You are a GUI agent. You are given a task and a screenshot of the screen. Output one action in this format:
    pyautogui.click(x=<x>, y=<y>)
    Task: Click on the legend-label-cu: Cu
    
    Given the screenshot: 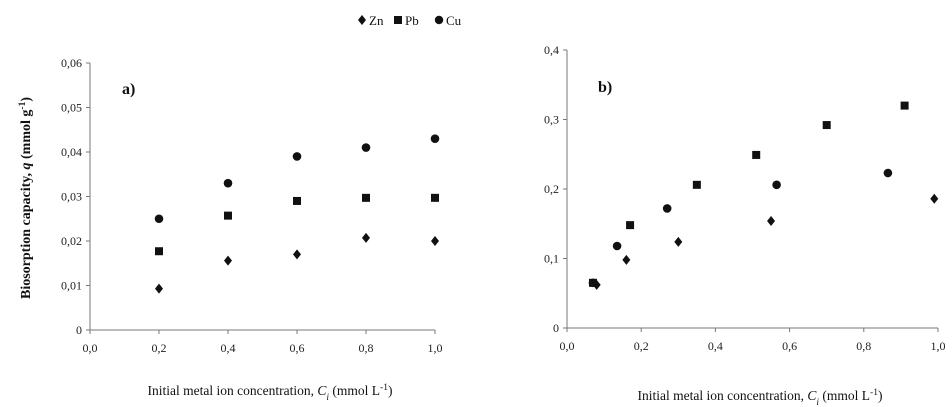 What is the action you would take?
    pyautogui.click(x=454, y=20)
    